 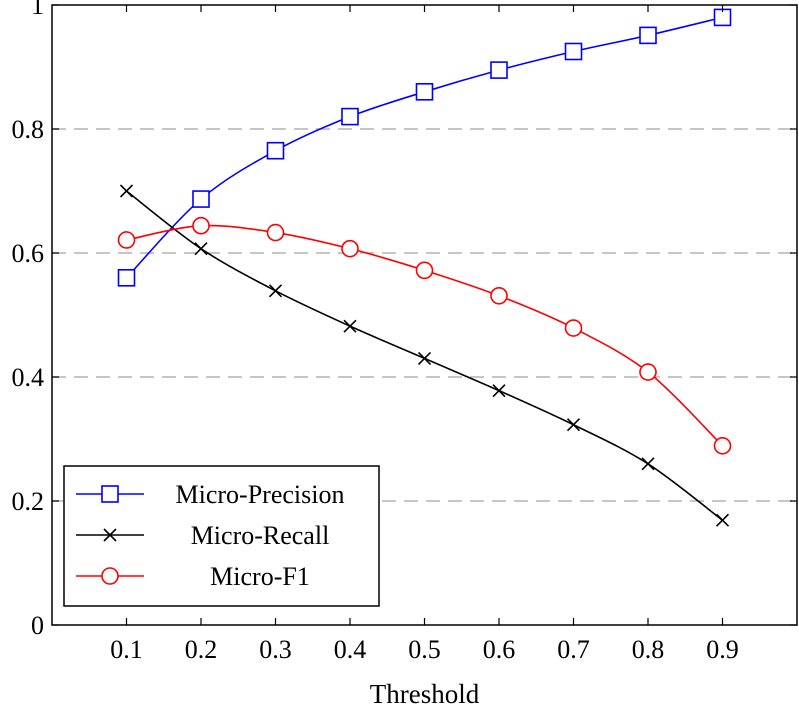 What do you see at coordinates (28, 129) in the screenshot?
I see `y-tick-label: 0.8` at bounding box center [28, 129].